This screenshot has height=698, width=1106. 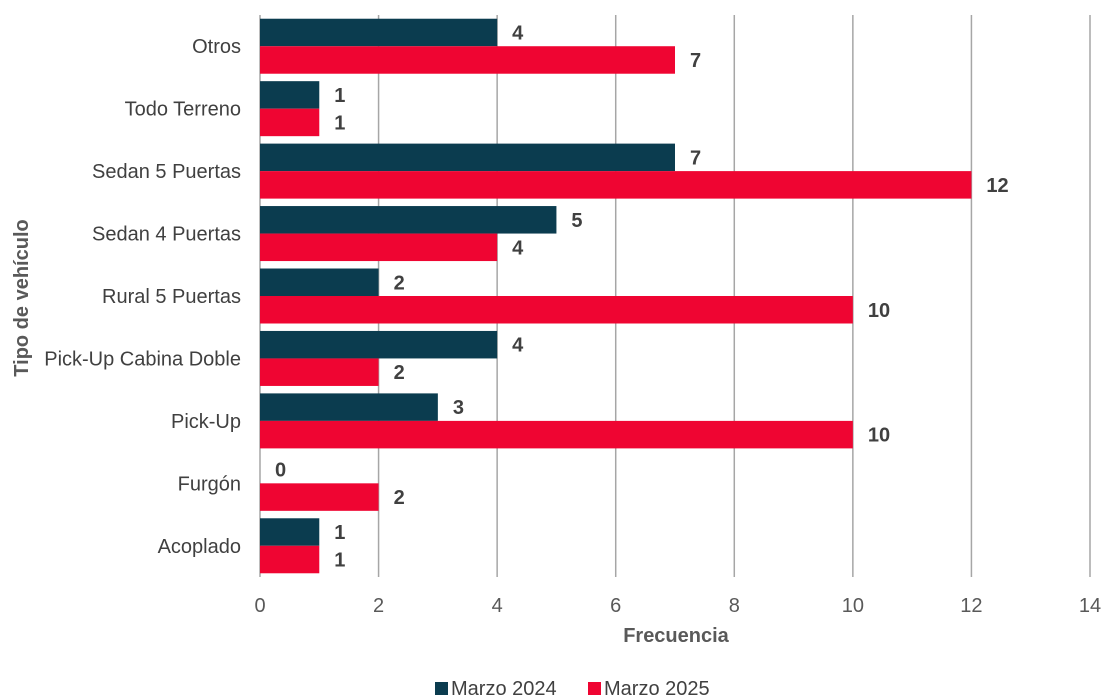 What do you see at coordinates (971, 606) in the screenshot?
I see `x-tick-label: 12` at bounding box center [971, 606].